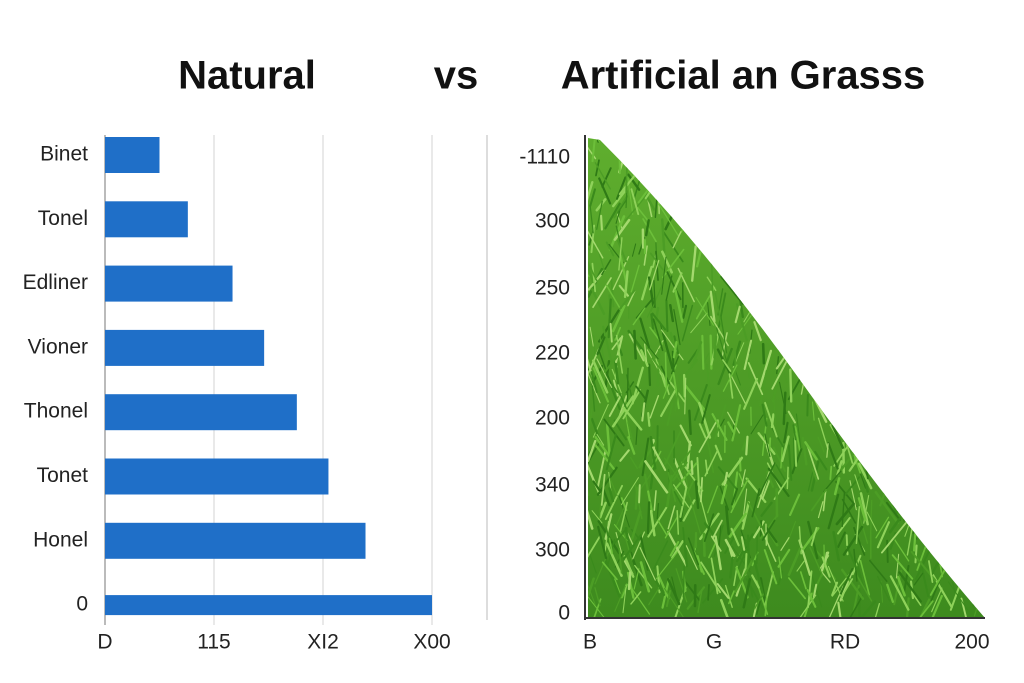 The height and width of the screenshot is (683, 1024). What do you see at coordinates (544, 157) in the screenshot?
I see `right-y-label: -1110` at bounding box center [544, 157].